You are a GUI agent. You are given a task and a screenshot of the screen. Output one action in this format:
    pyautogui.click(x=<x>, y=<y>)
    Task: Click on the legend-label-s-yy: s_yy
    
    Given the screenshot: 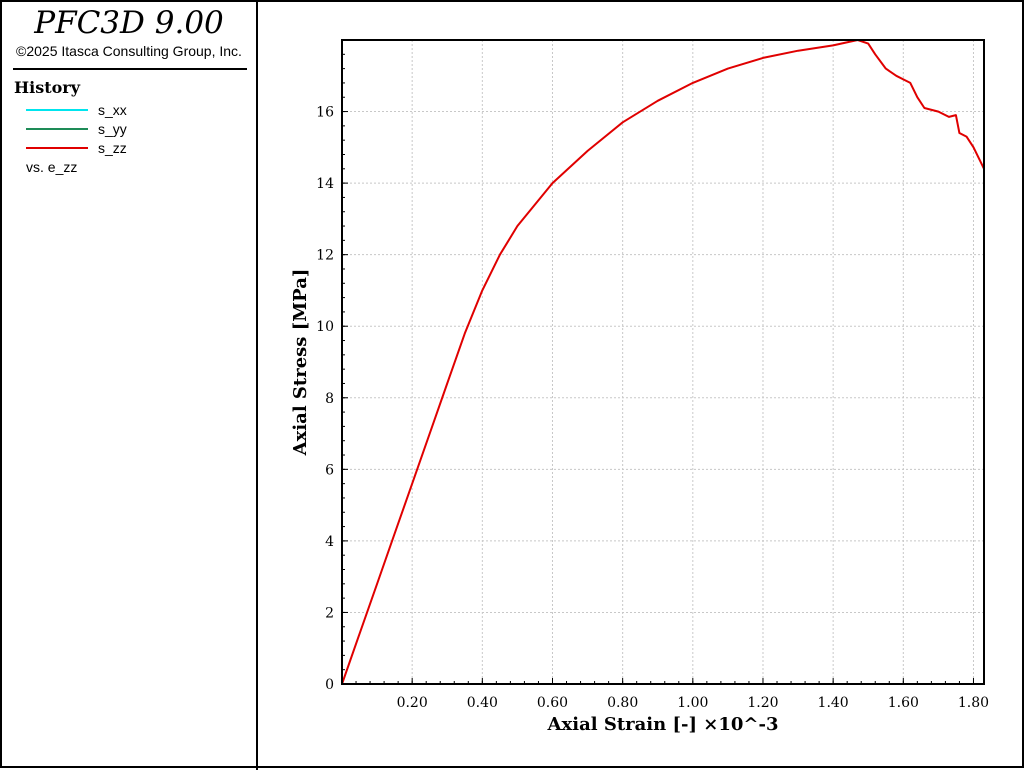 What is the action you would take?
    pyautogui.click(x=112, y=129)
    